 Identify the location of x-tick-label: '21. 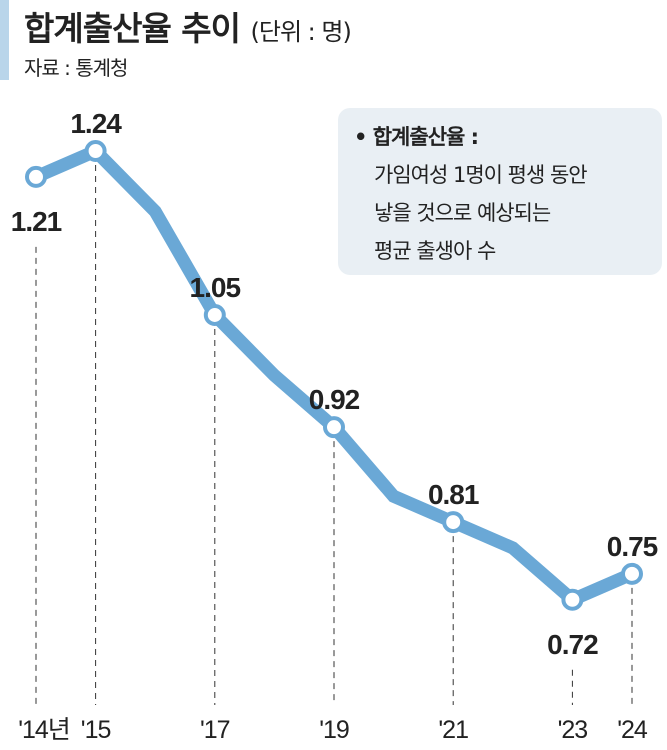
(453, 730).